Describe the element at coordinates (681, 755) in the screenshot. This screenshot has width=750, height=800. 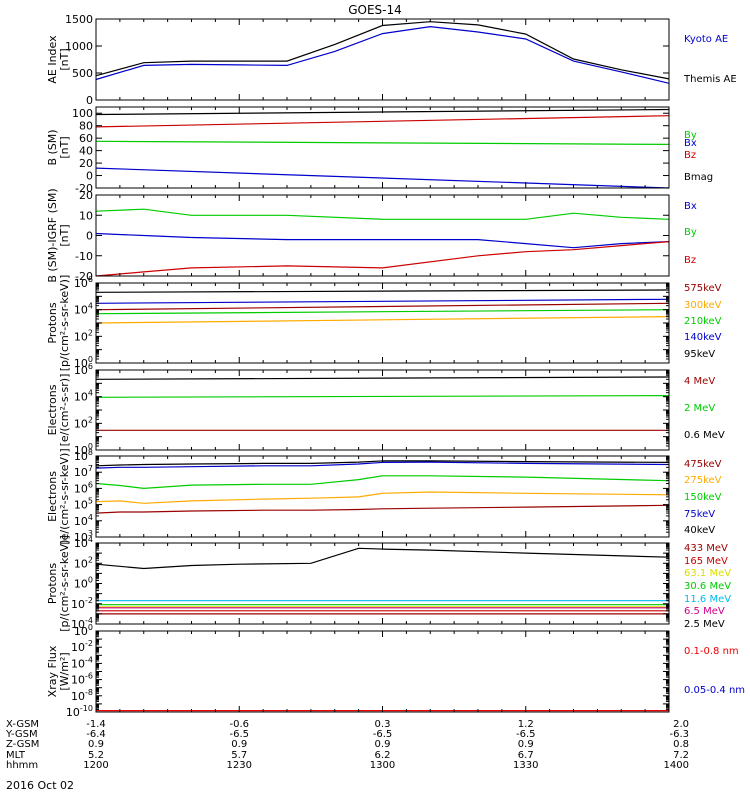
I see `orbit-value: 7.2` at that location.